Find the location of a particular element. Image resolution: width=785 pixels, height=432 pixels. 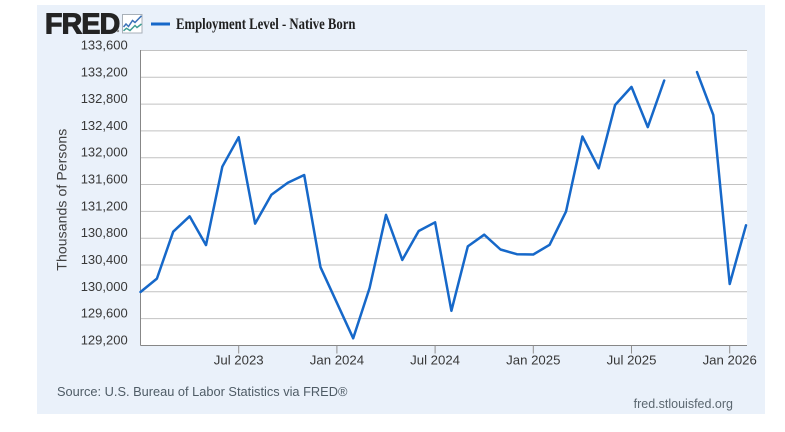

svg-text: 133,200 is located at coordinates (104, 71).